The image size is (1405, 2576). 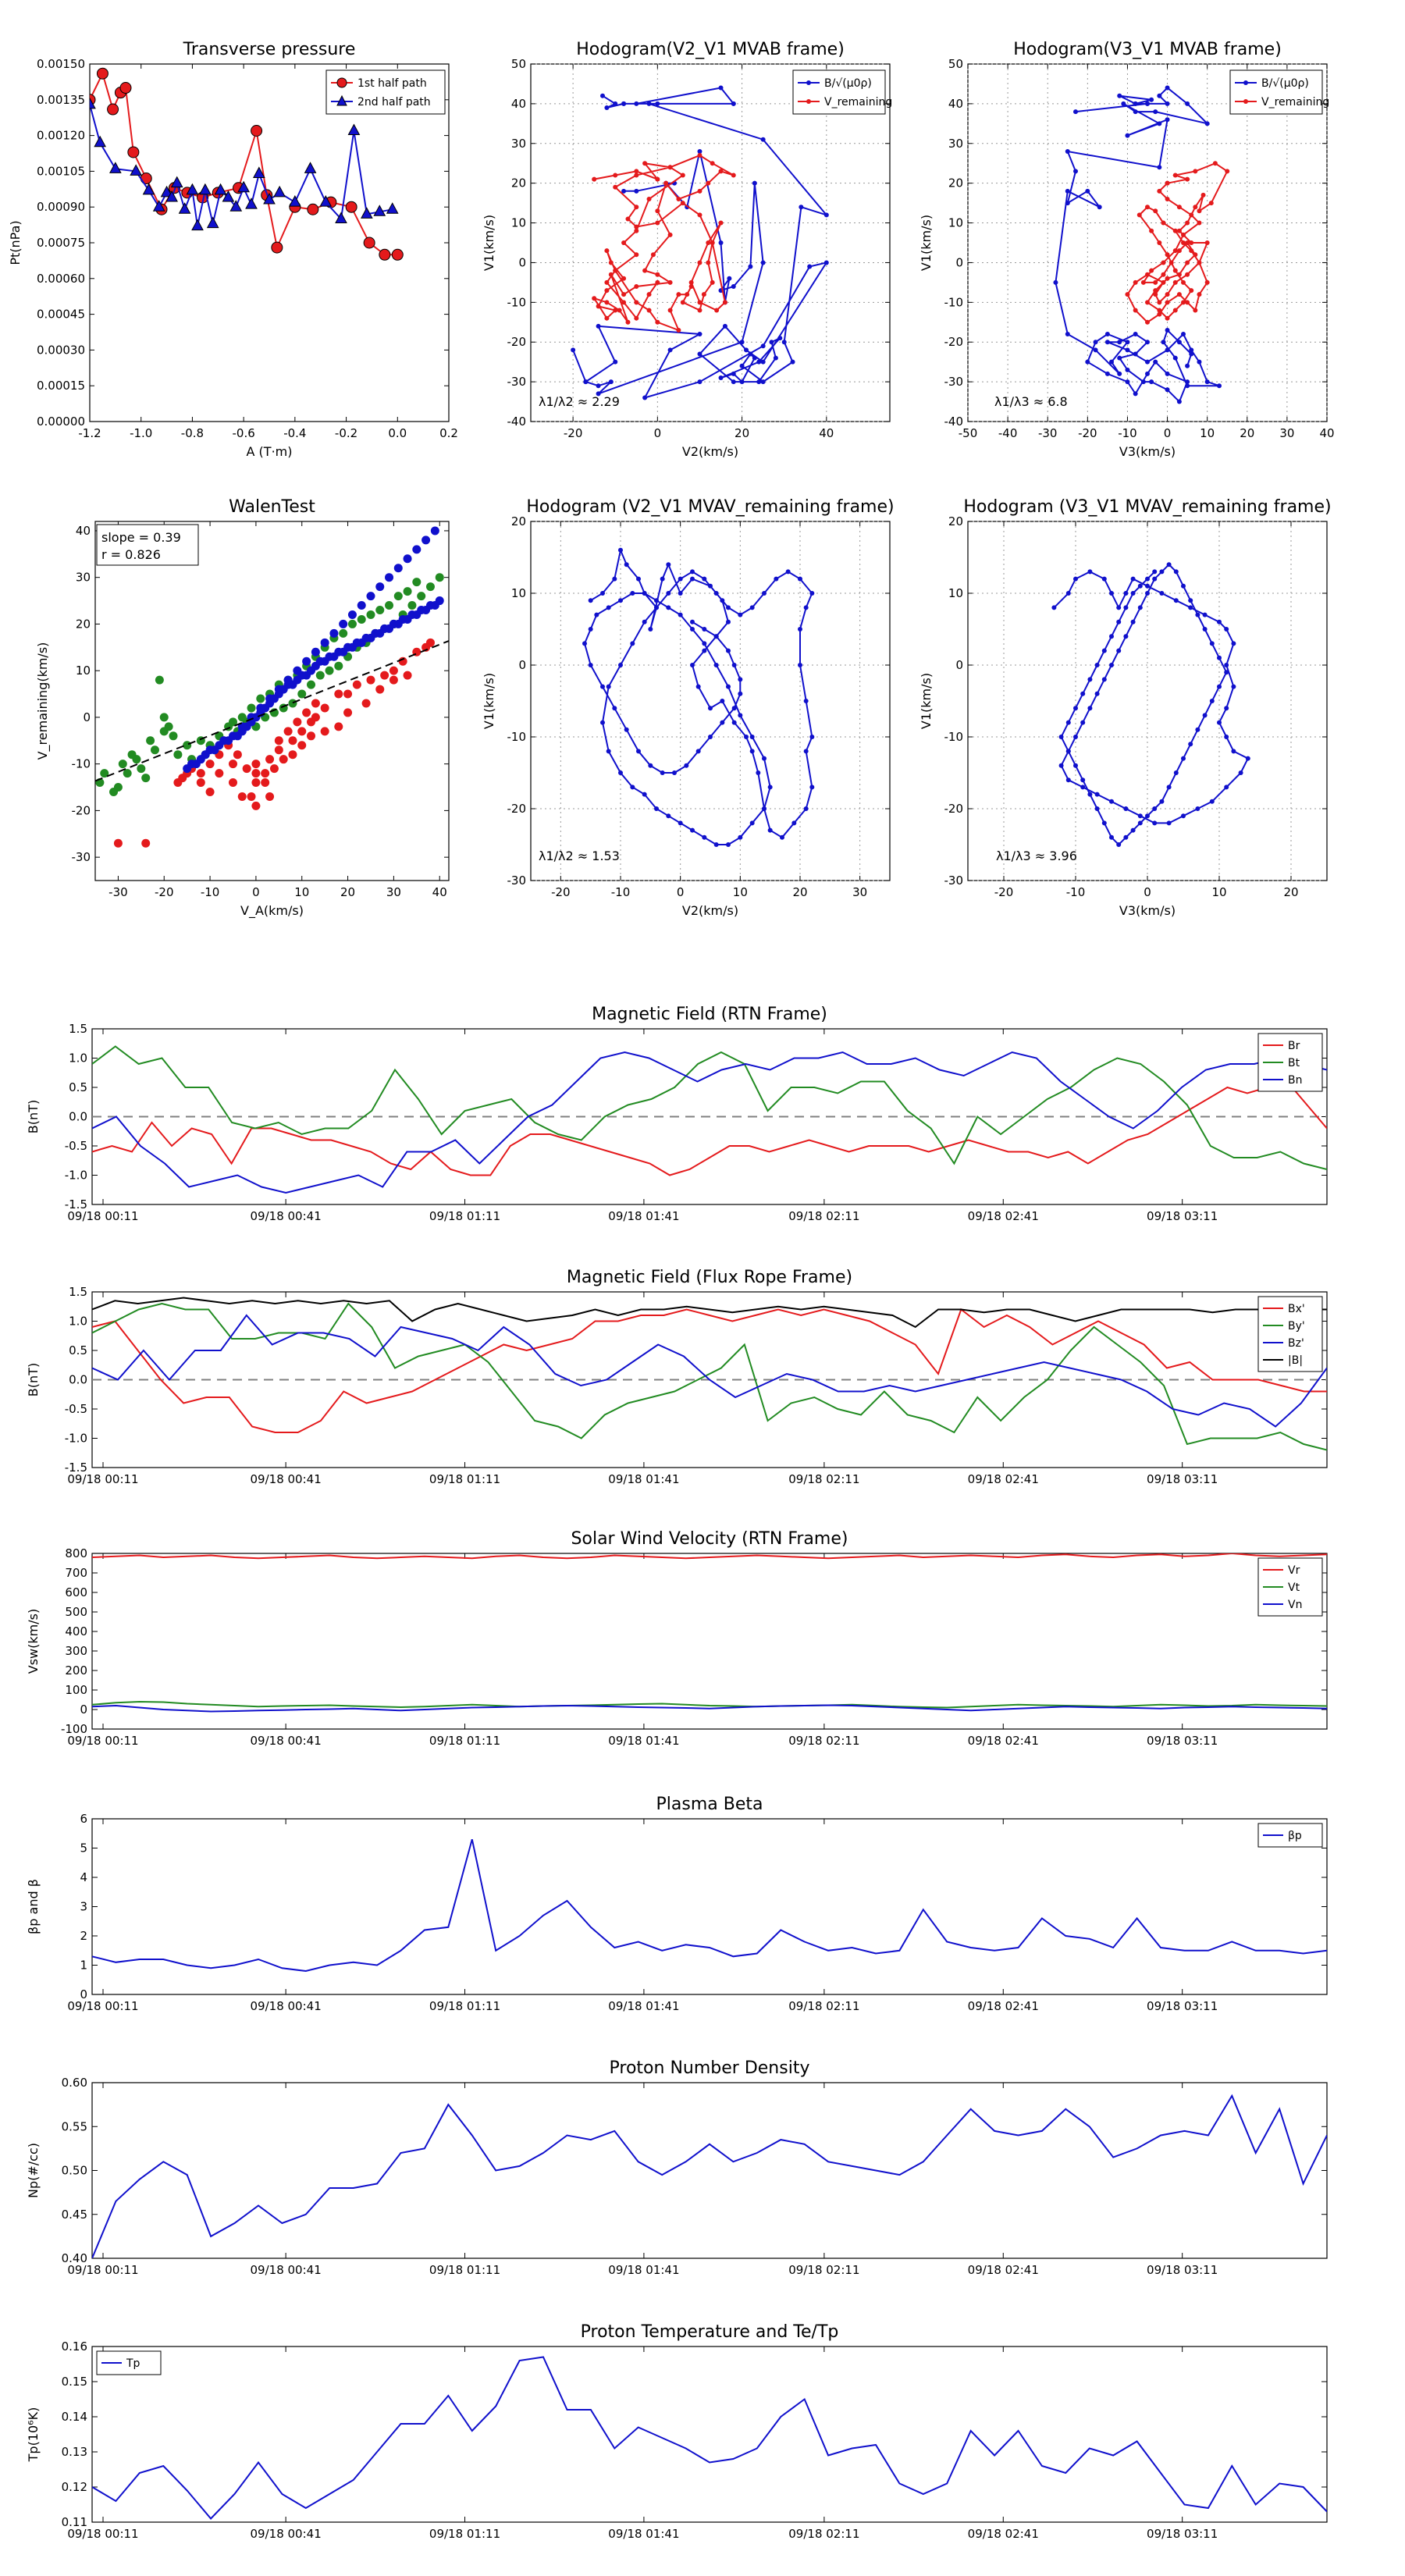 I want to click on x-tick-label: -20, so click(x=1087, y=433).